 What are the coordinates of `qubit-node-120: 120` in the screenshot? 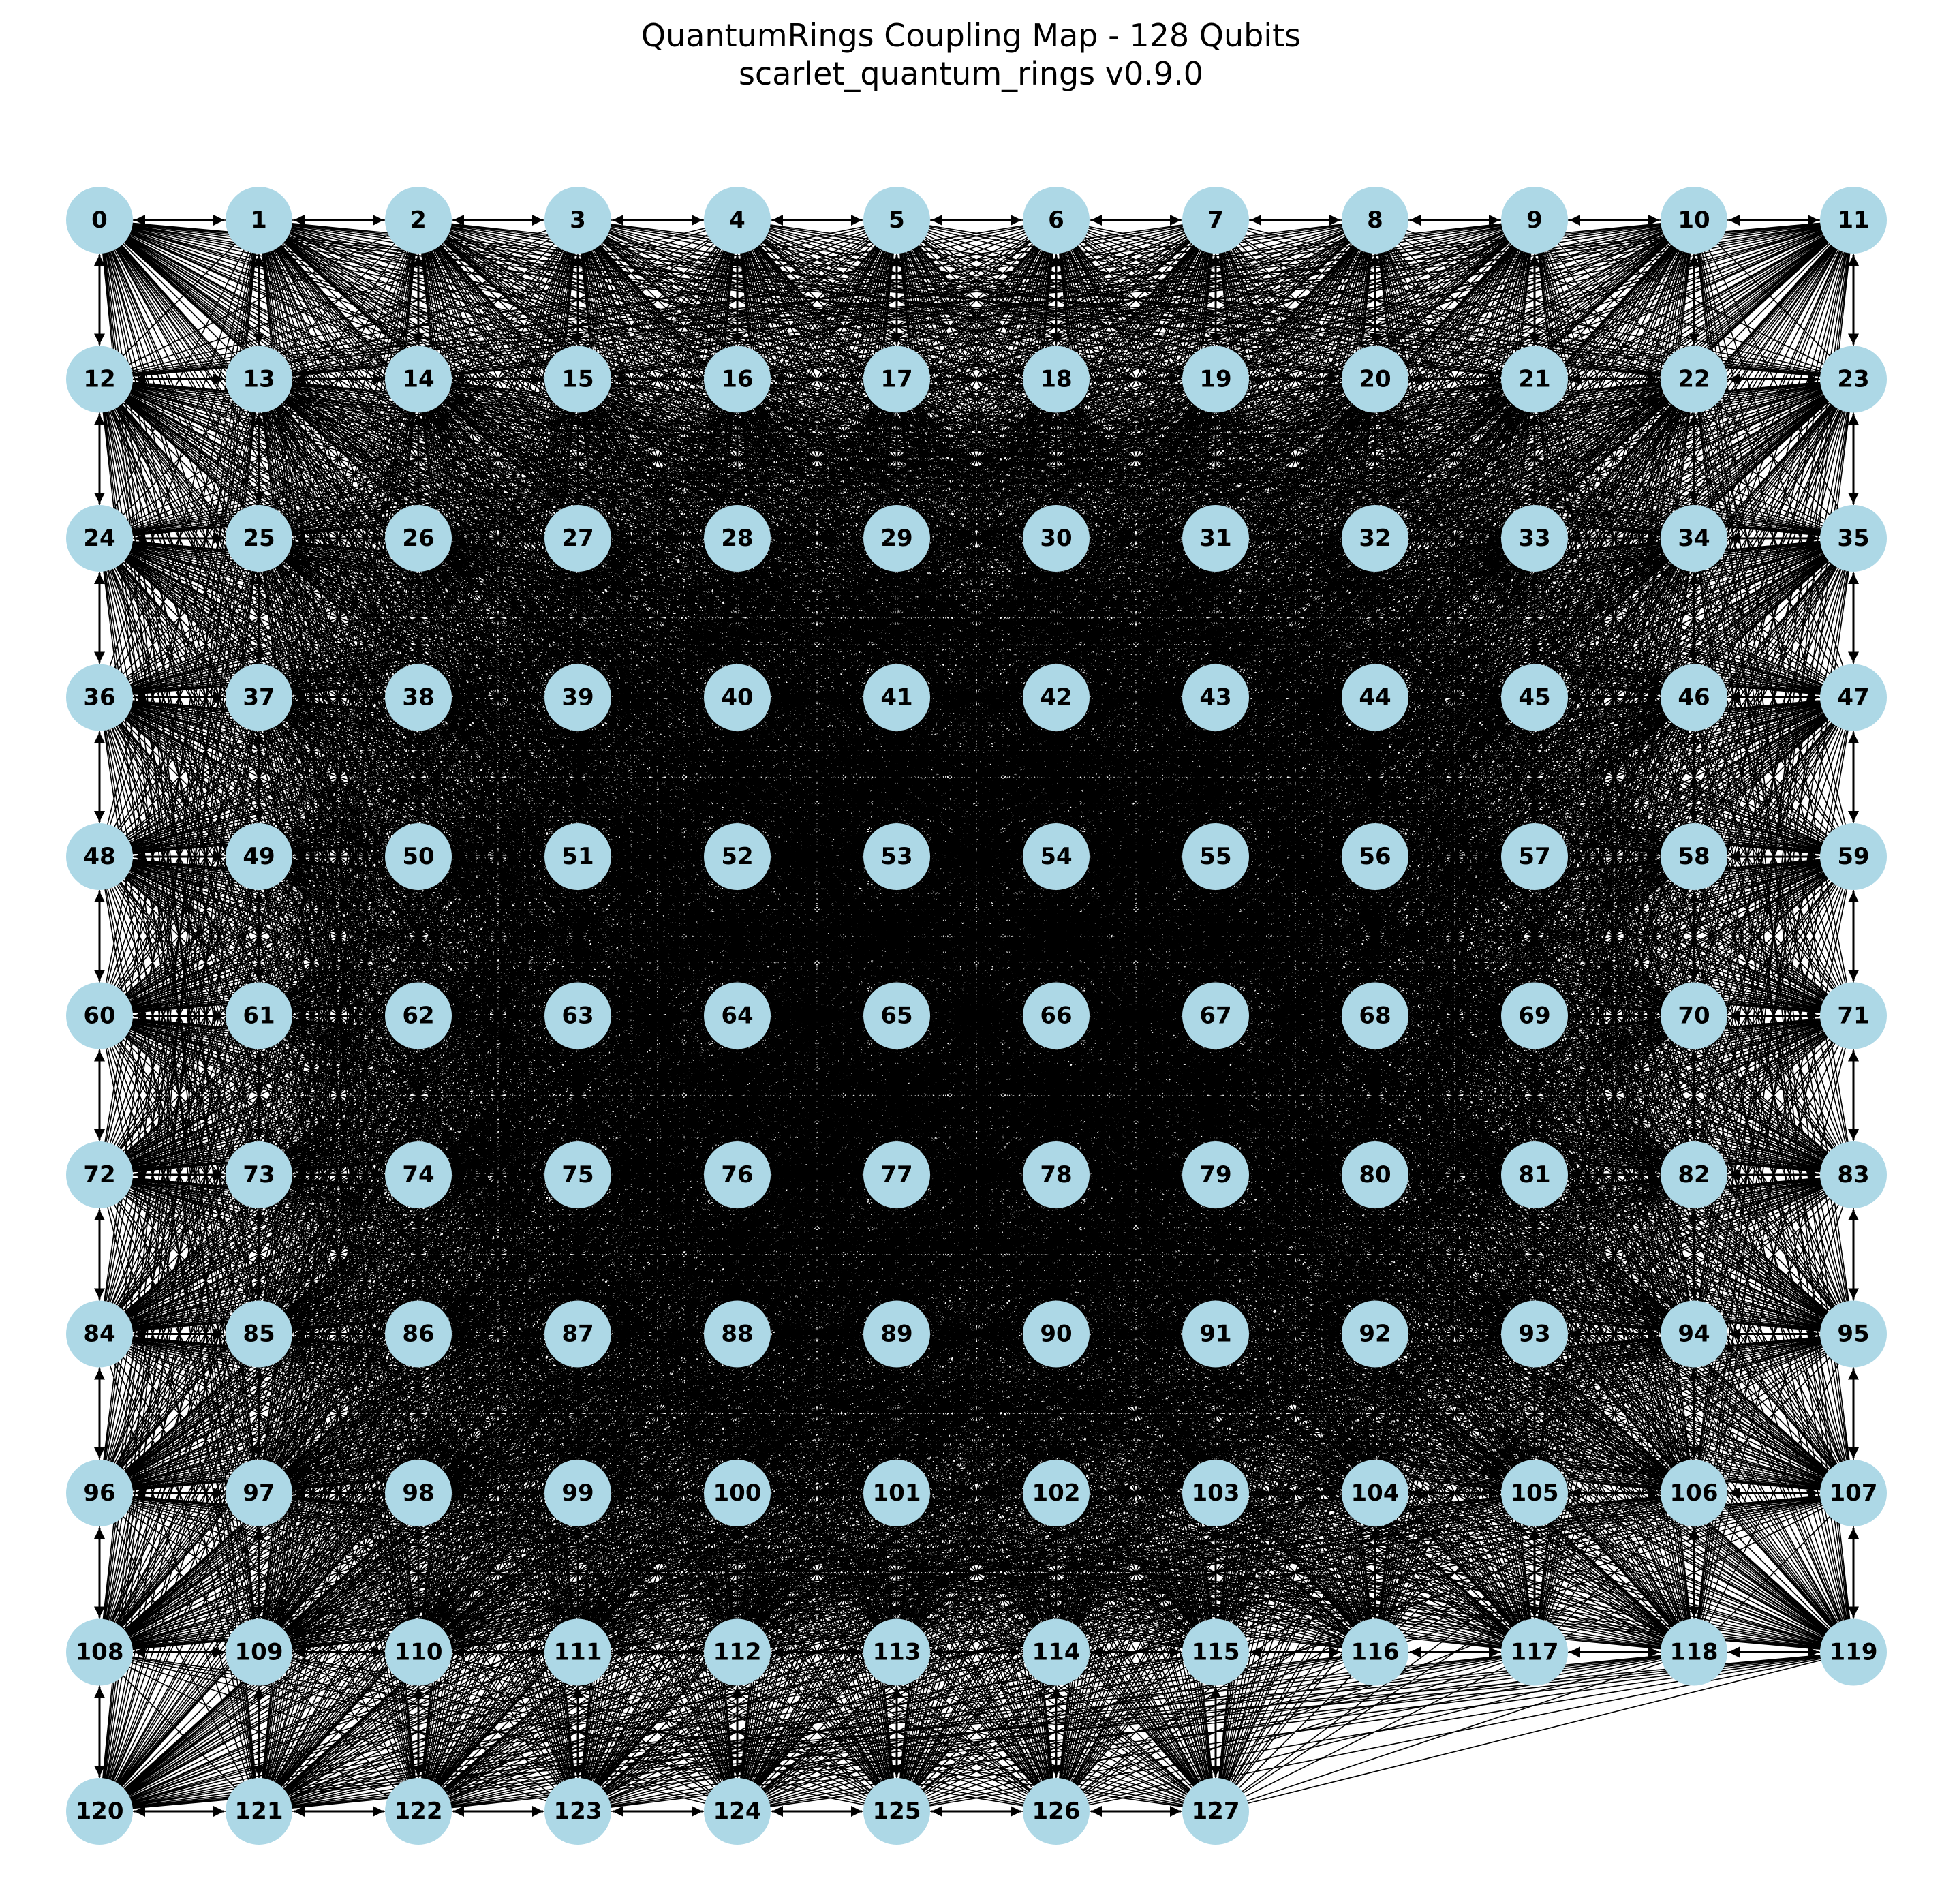 It's located at (99, 1811).